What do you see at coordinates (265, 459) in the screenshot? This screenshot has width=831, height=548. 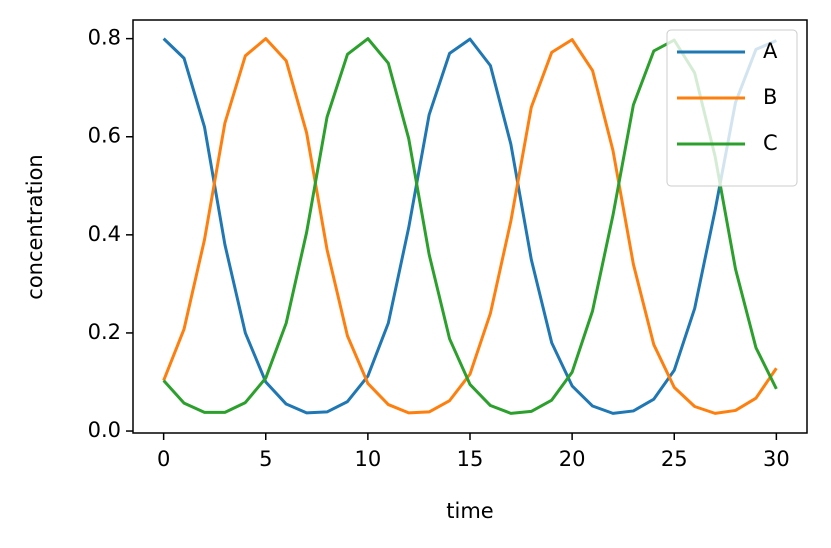 I see `x-tick-label: 5` at bounding box center [265, 459].